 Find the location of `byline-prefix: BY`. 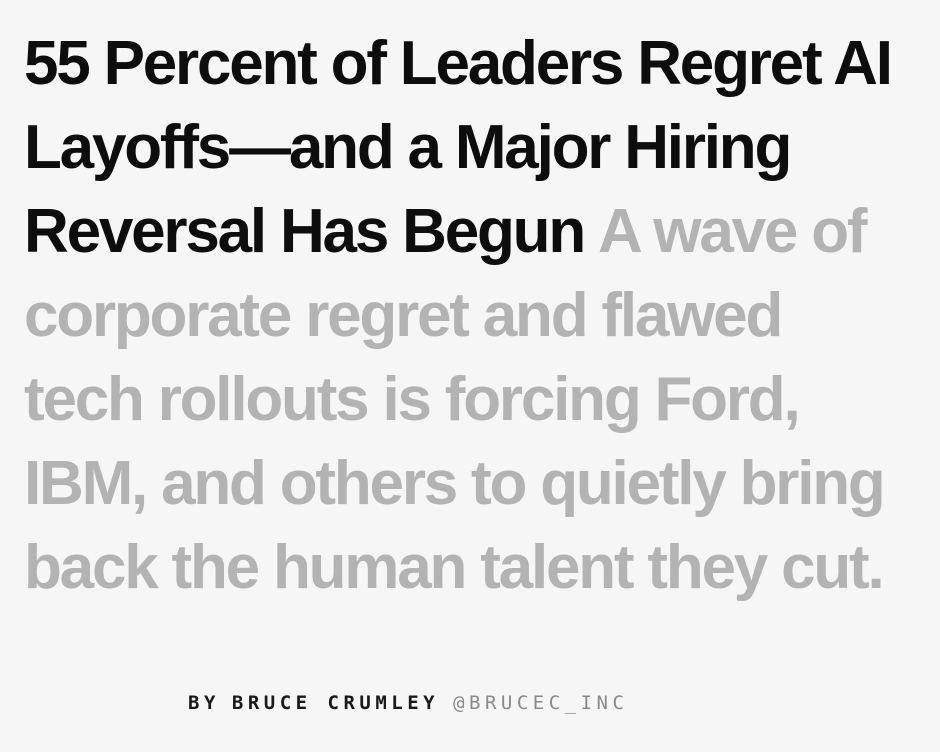

byline-prefix: BY is located at coordinates (204, 703).